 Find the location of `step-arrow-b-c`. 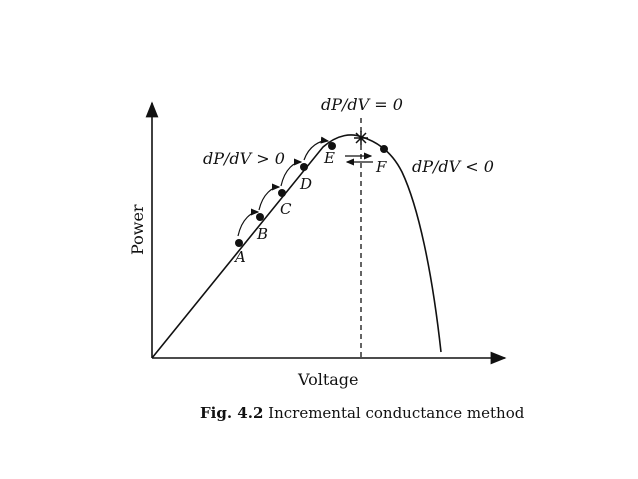

step-arrow-b-c is located at coordinates (269, 197).